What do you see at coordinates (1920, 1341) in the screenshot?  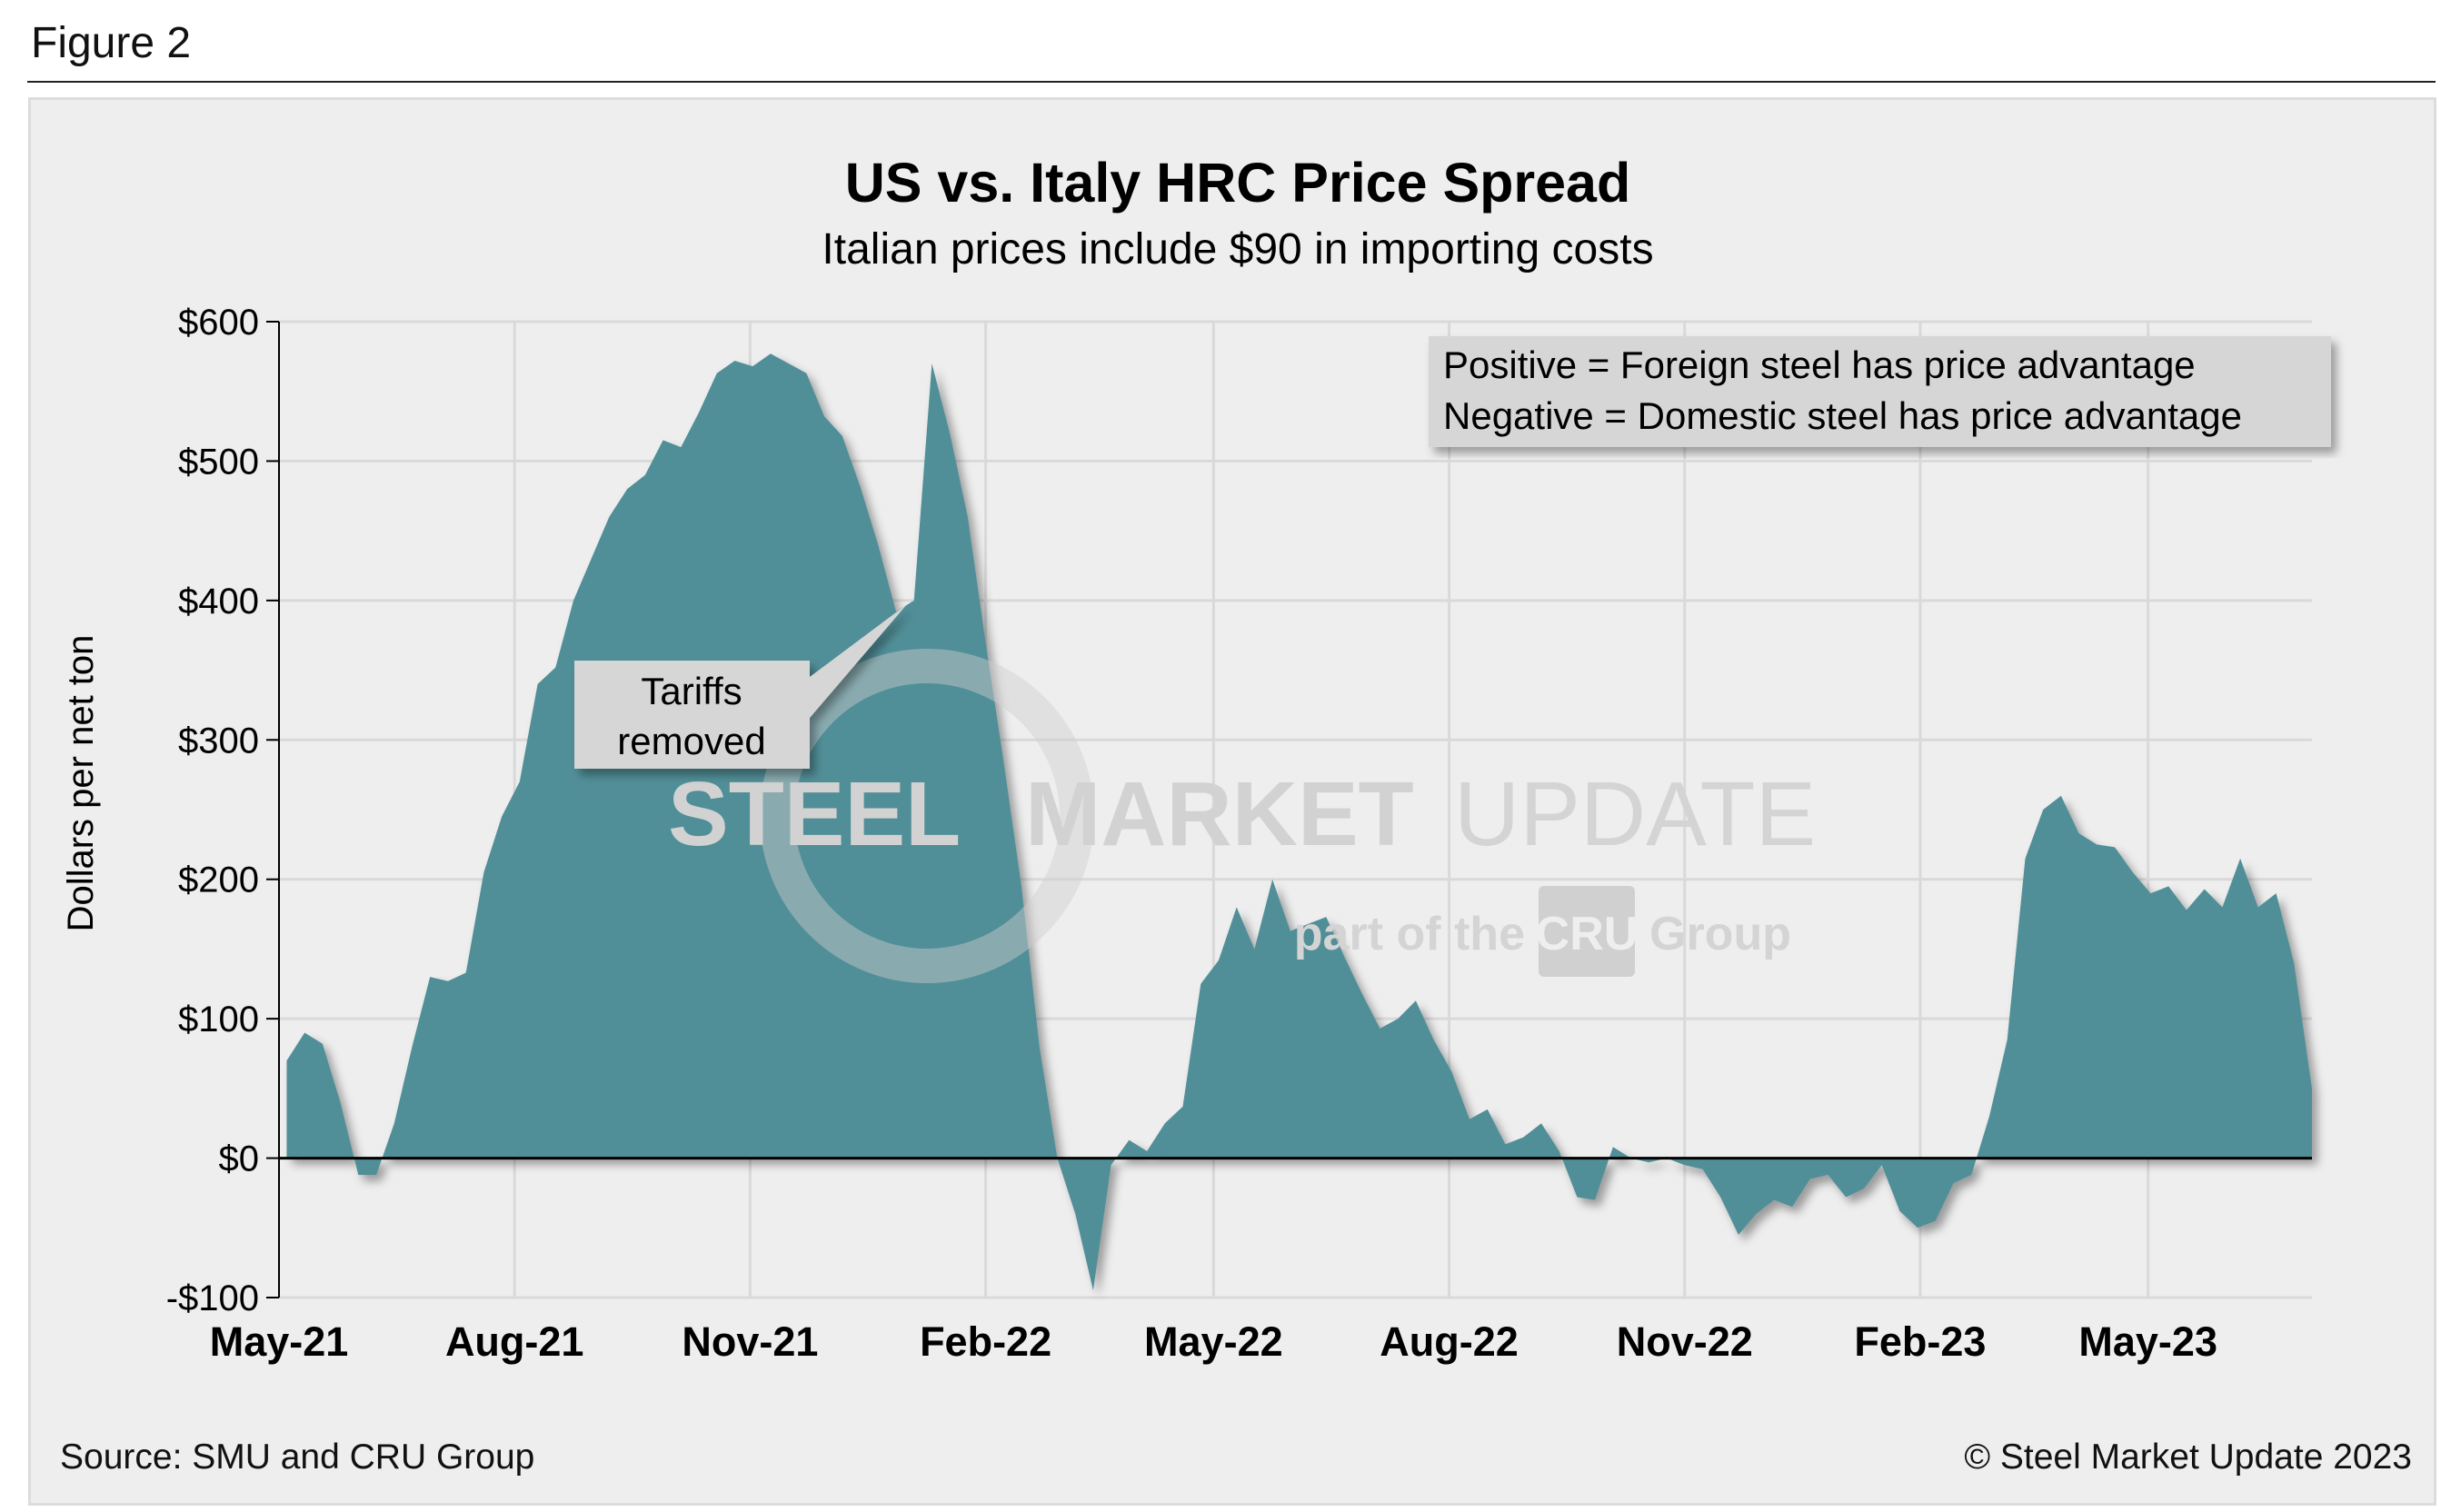 I see `x-tick-label: Feb-23` at bounding box center [1920, 1341].